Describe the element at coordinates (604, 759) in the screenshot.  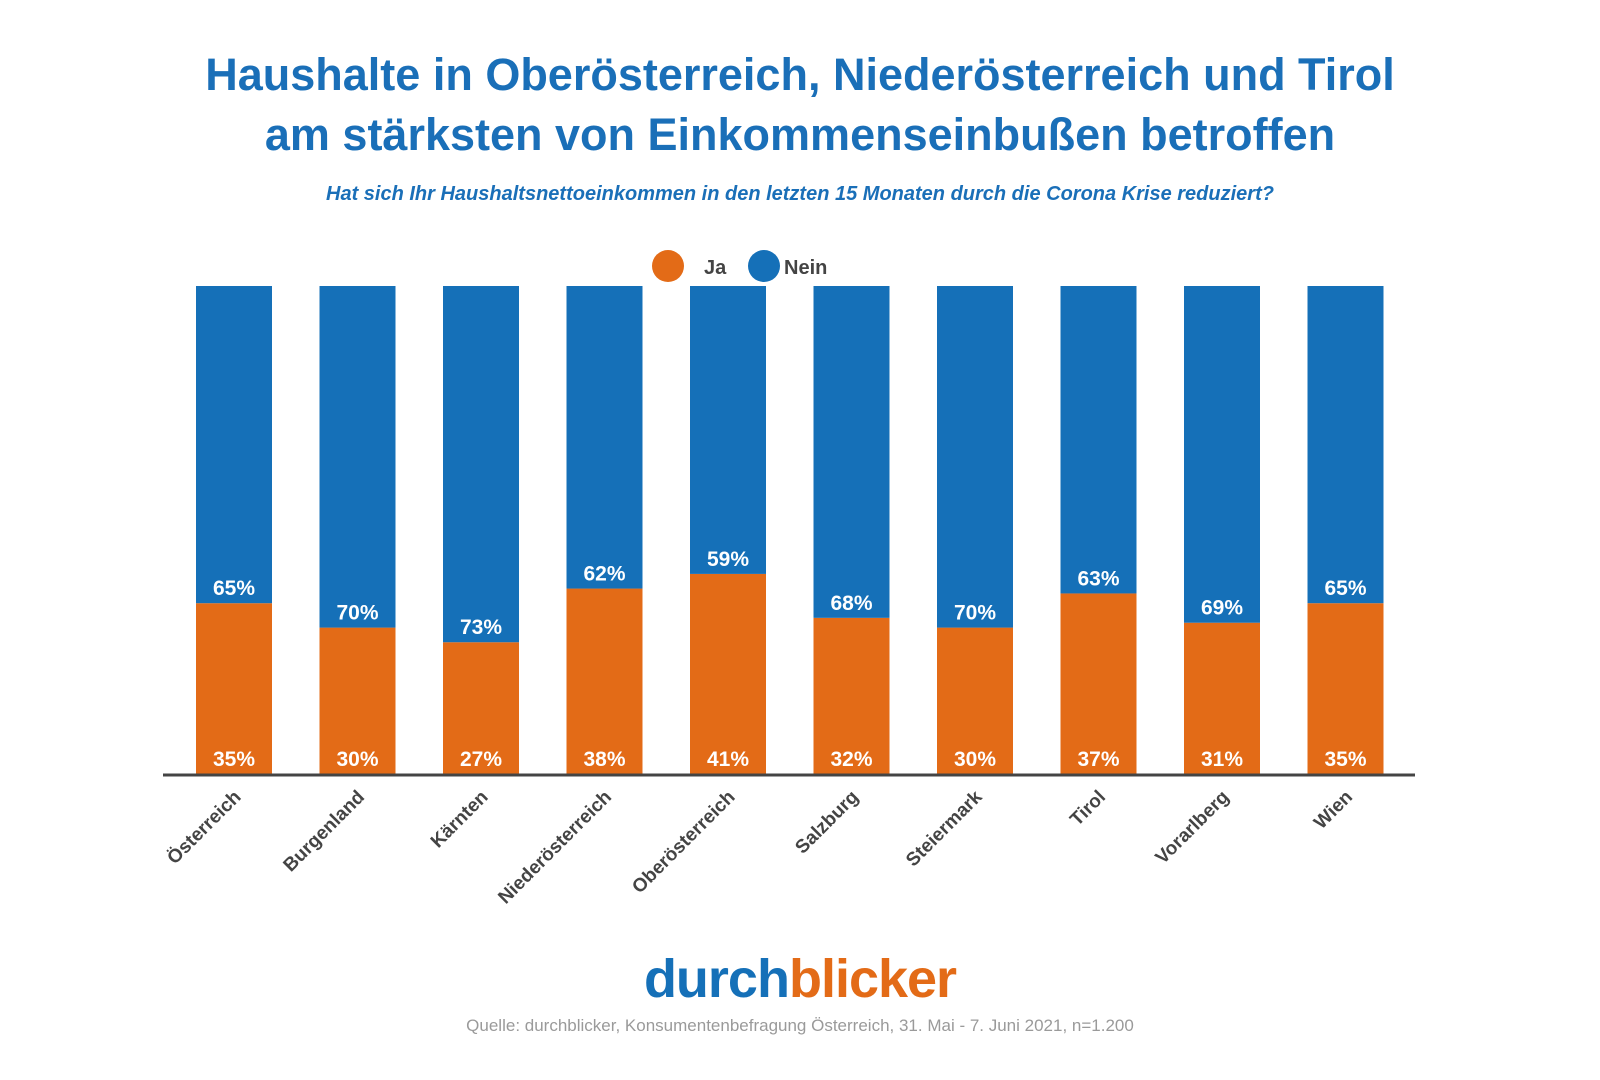
I see `data-label-ja: 38%` at that location.